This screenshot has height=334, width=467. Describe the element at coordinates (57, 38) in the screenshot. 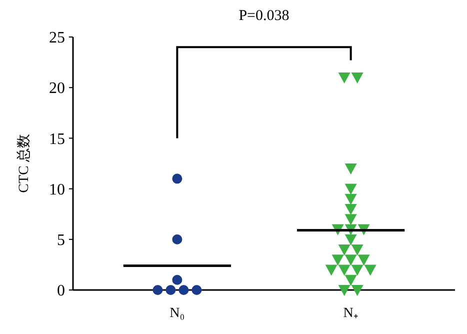

I see `y-tick-label: 25` at that location.